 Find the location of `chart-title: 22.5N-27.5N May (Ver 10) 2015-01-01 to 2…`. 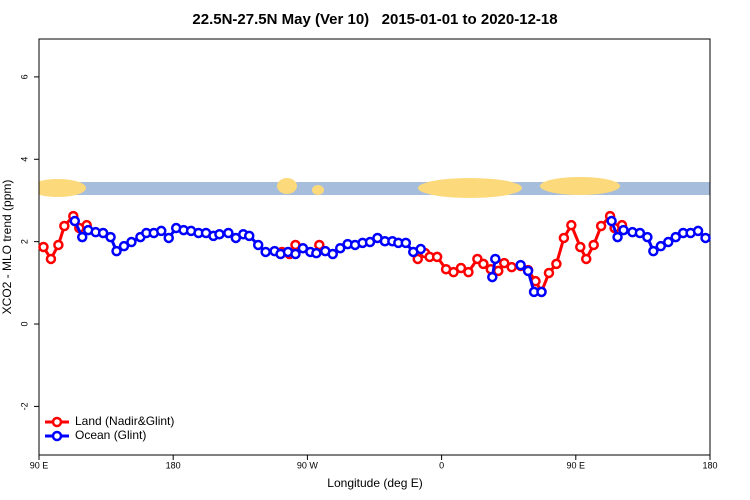

chart-title: 22.5N-27.5N May (Ver 10) 2015-01-01 to 2… is located at coordinates (374, 19).